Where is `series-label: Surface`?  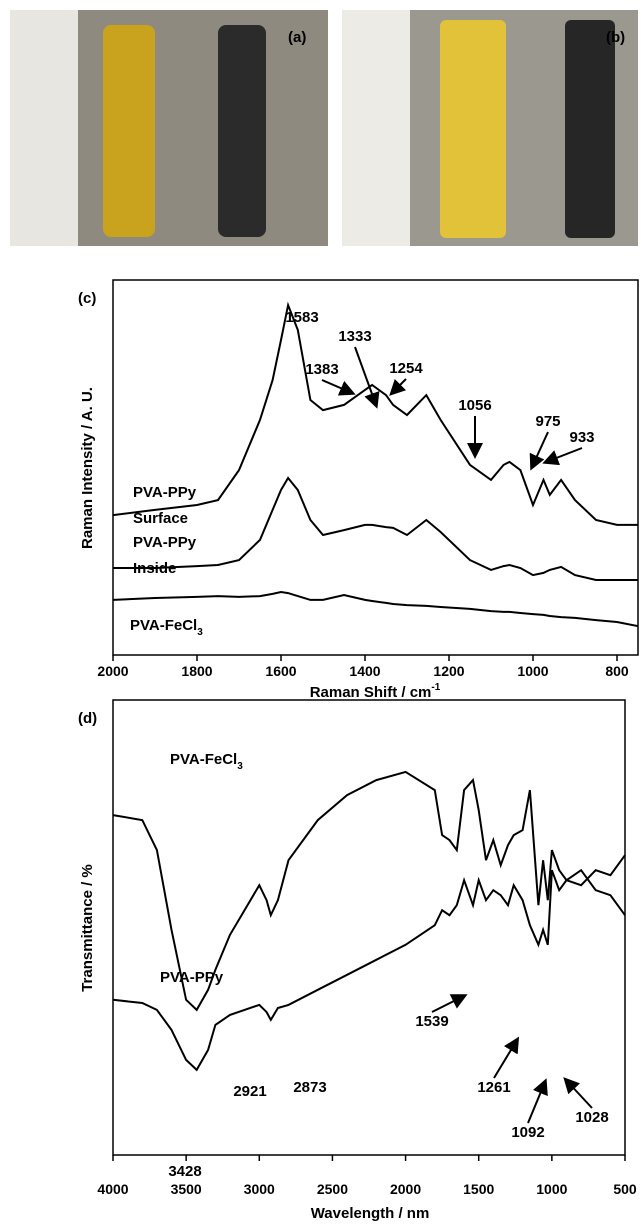
series-label: Surface is located at coordinates (160, 518).